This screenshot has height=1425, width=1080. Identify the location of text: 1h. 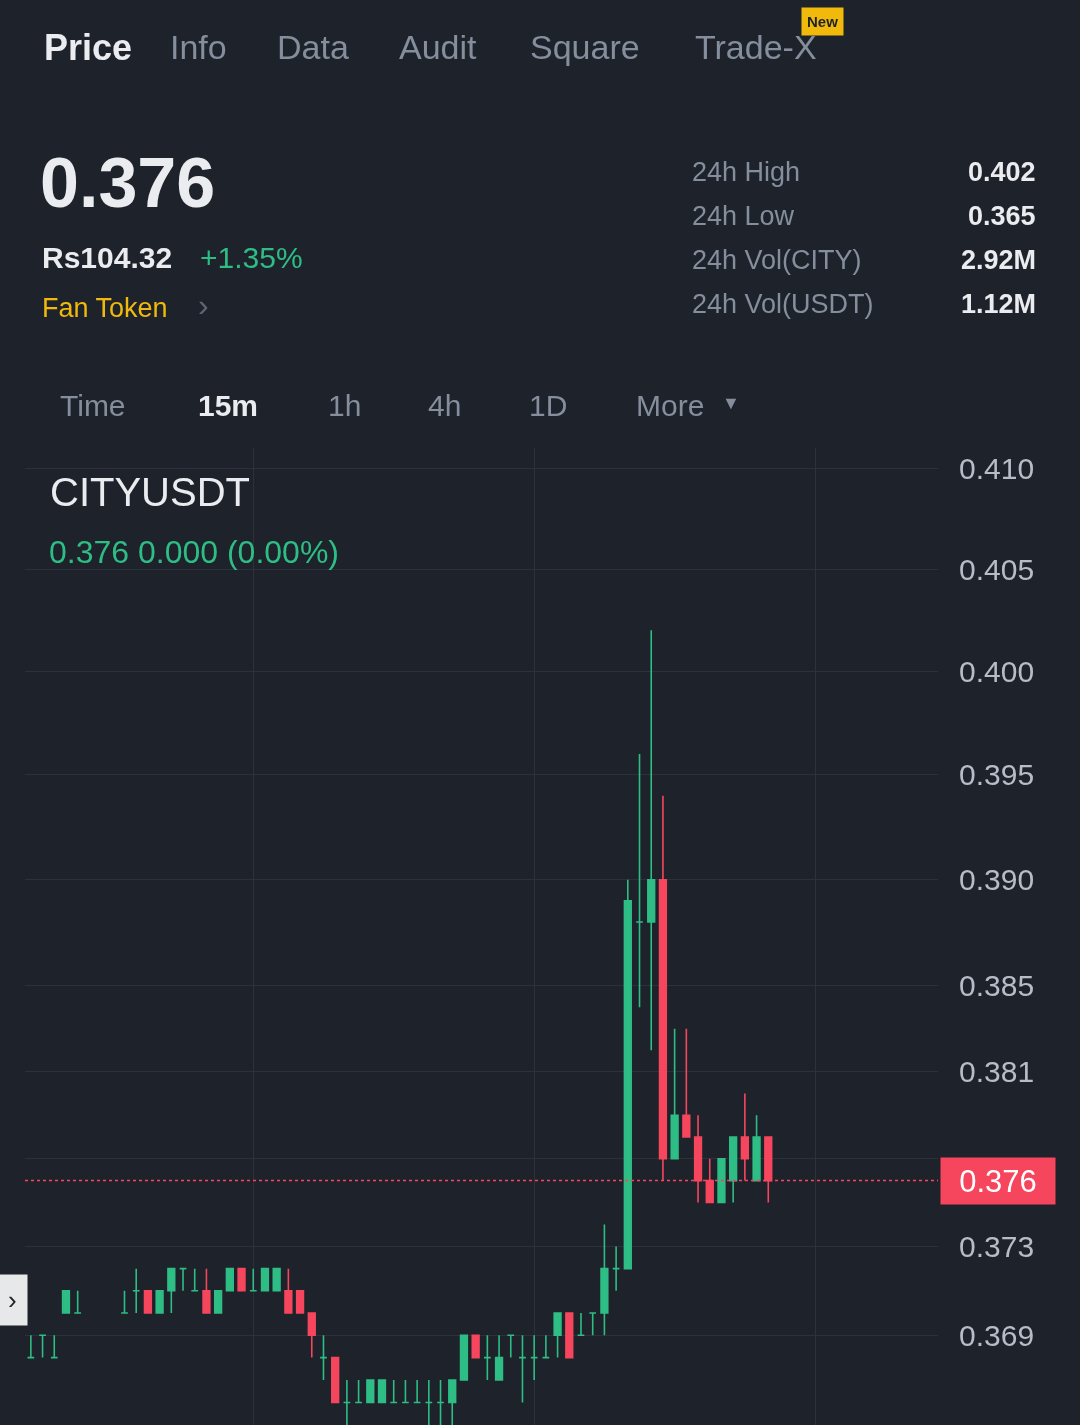
(345, 405).